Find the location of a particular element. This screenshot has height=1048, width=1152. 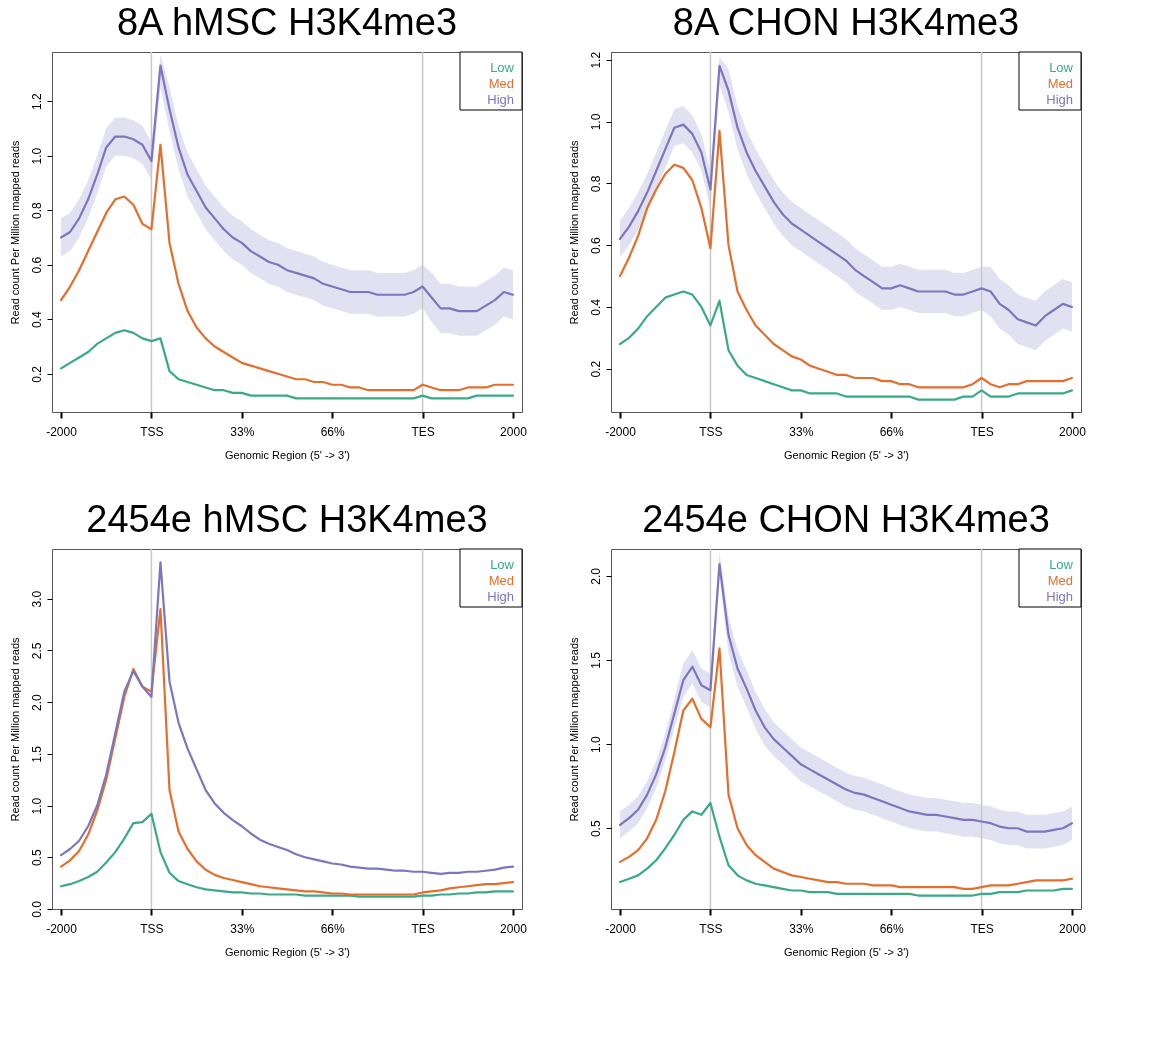

chart-title: 8A CHON H3K4me3 is located at coordinates (846, 22).